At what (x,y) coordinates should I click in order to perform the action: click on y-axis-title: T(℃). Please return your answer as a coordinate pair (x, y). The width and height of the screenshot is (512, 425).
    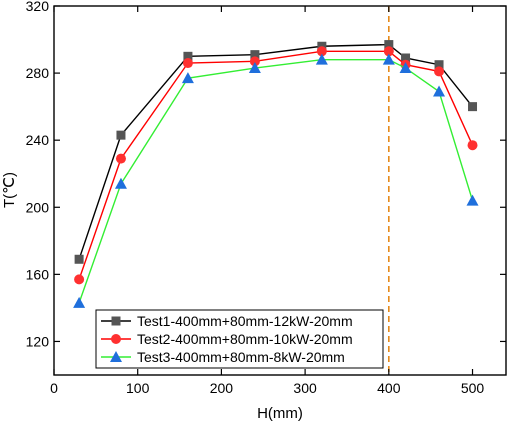
    Looking at the image, I should click on (9, 190).